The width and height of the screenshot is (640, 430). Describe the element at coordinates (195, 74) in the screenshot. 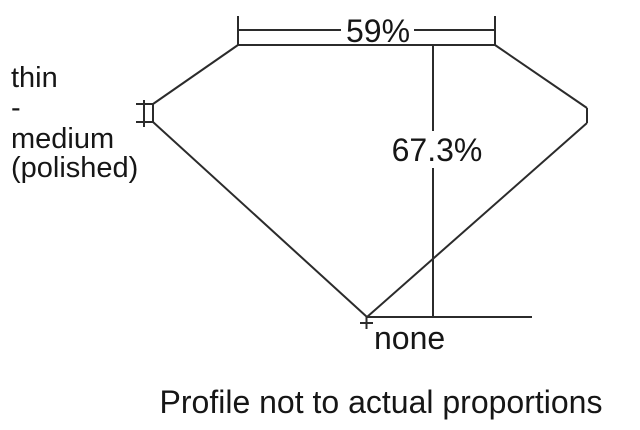

I see `crown-edge-left` at that location.